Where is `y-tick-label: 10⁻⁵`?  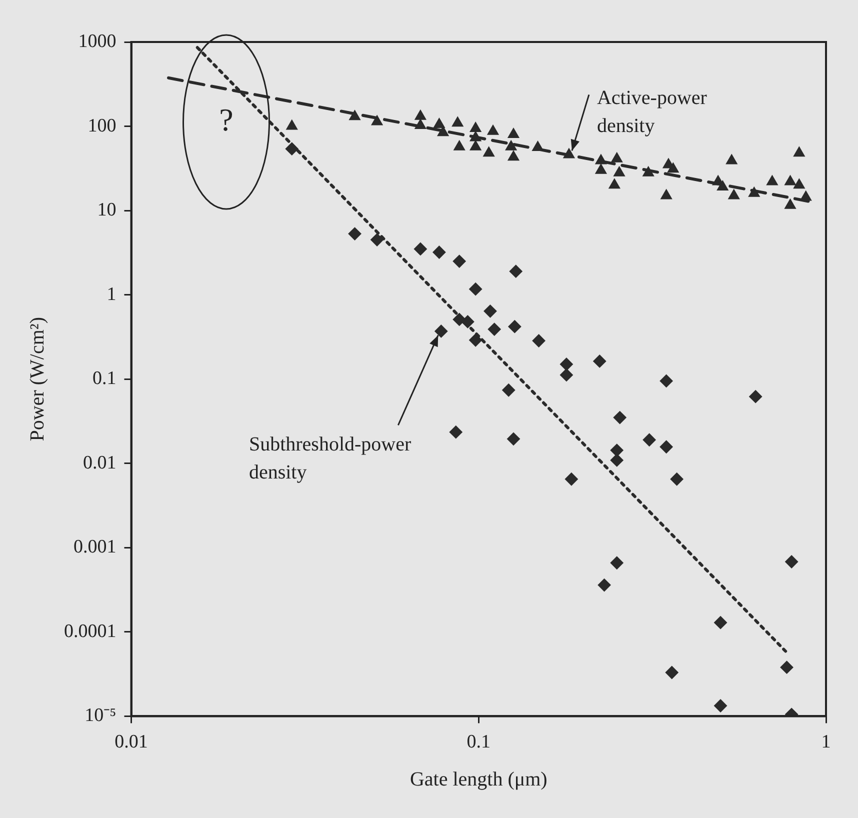
y-tick-label: 10⁻⁵ is located at coordinates (100, 715).